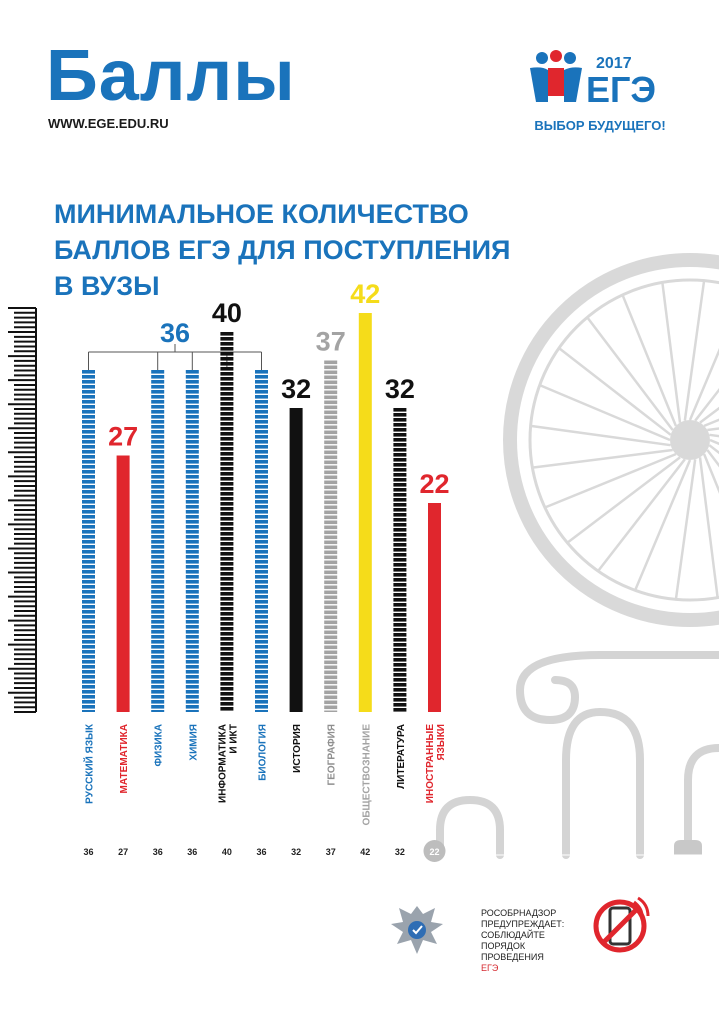  What do you see at coordinates (89, 763) in the screenshot?
I see `category-label-1: РУССКИЙ ЯЗЫК` at bounding box center [89, 763].